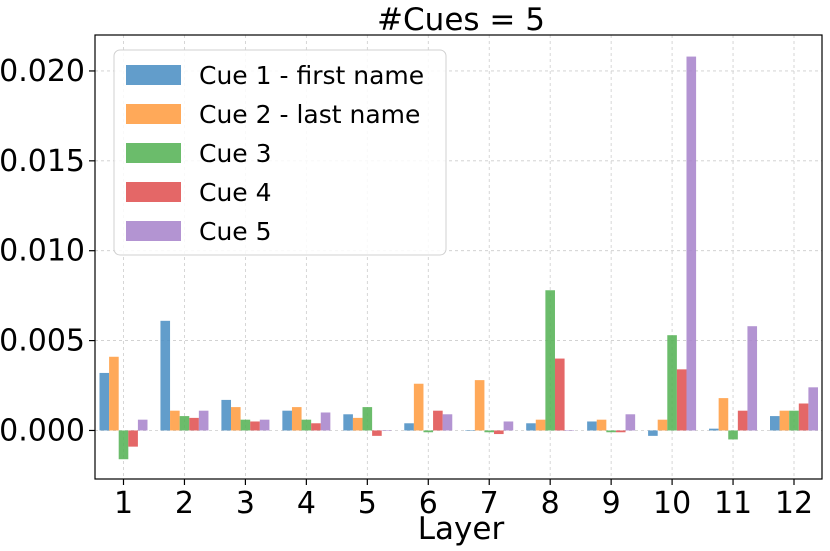  What do you see at coordinates (123, 503) in the screenshot?
I see `x-tick-label: 1` at bounding box center [123, 503].